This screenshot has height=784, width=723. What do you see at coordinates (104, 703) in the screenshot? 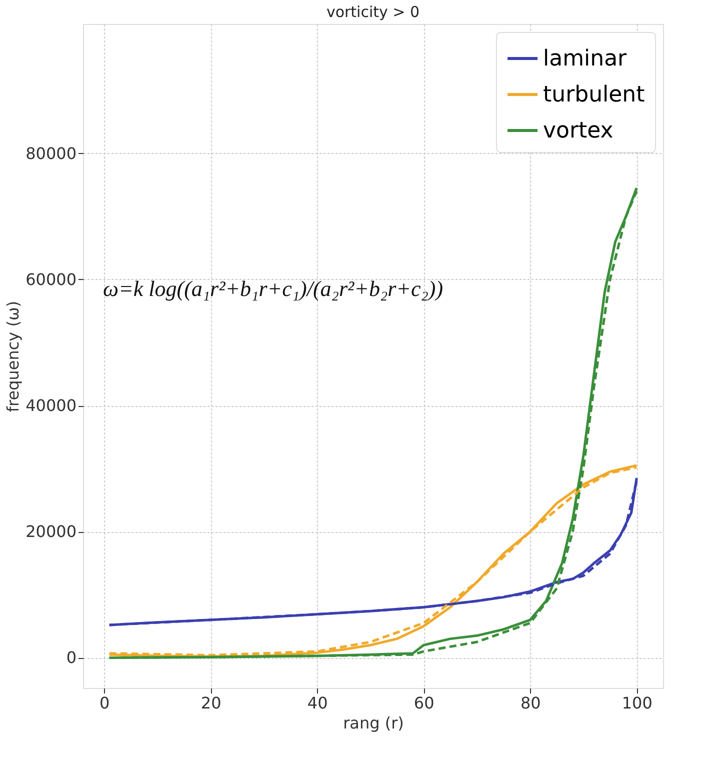
I see `x-tick-label: 0` at bounding box center [104, 703].